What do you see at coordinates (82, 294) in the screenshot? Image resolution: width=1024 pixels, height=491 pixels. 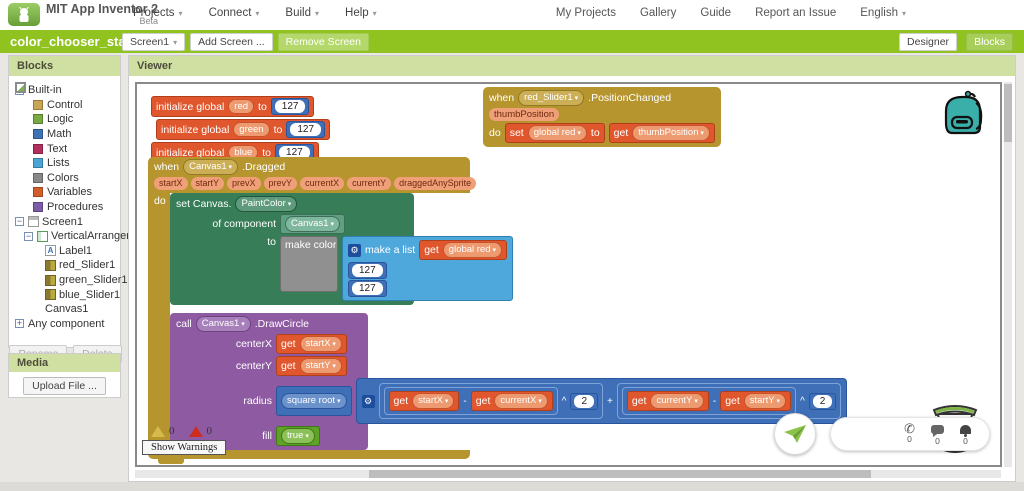 I see `tree-blue-slider1: blue_Slider1` at bounding box center [82, 294].